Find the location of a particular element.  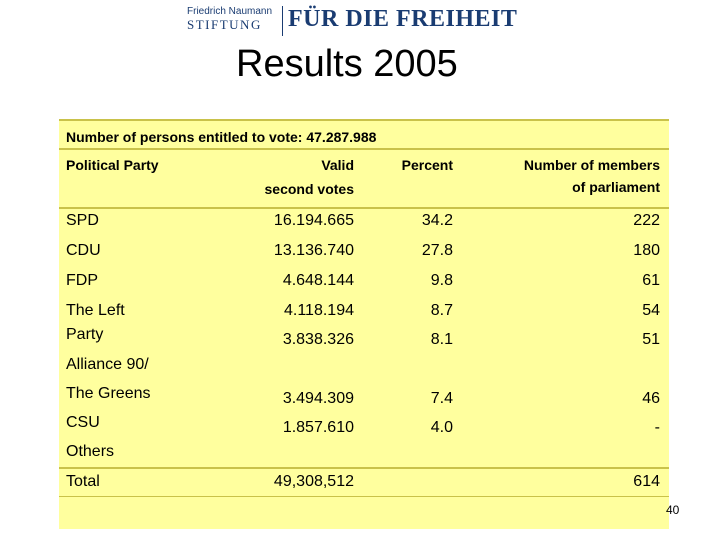

votes-row-6: 3.494.309 is located at coordinates (318, 398).